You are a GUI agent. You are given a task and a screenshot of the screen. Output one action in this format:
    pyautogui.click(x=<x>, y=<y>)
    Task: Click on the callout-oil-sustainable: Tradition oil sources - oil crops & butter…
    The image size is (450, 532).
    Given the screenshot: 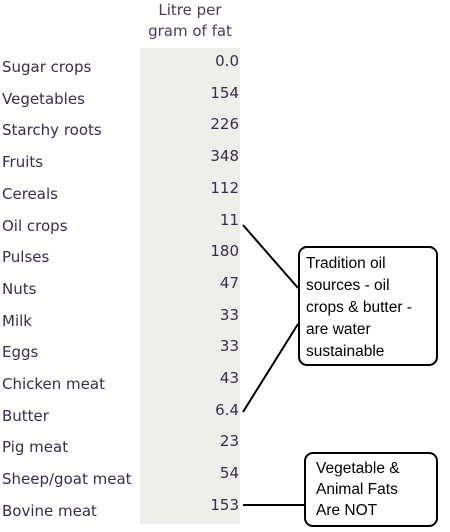 What is the action you would take?
    pyautogui.click(x=368, y=306)
    